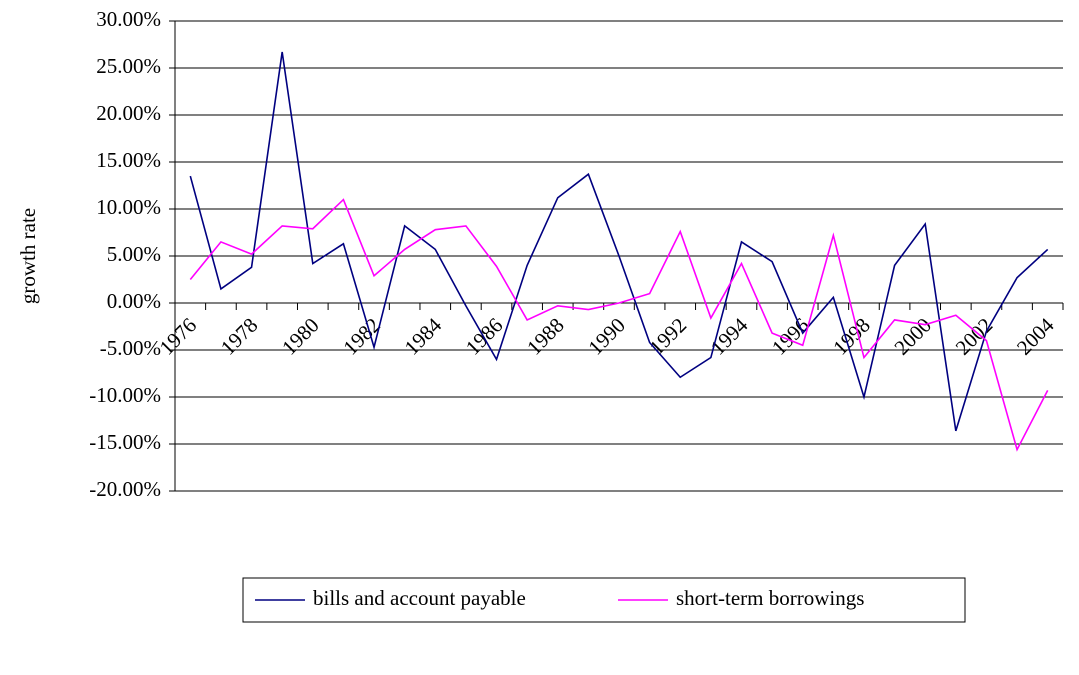 Image resolution: width=1079 pixels, height=675 pixels. I want to click on x-tick-label: 1984, so click(423, 336).